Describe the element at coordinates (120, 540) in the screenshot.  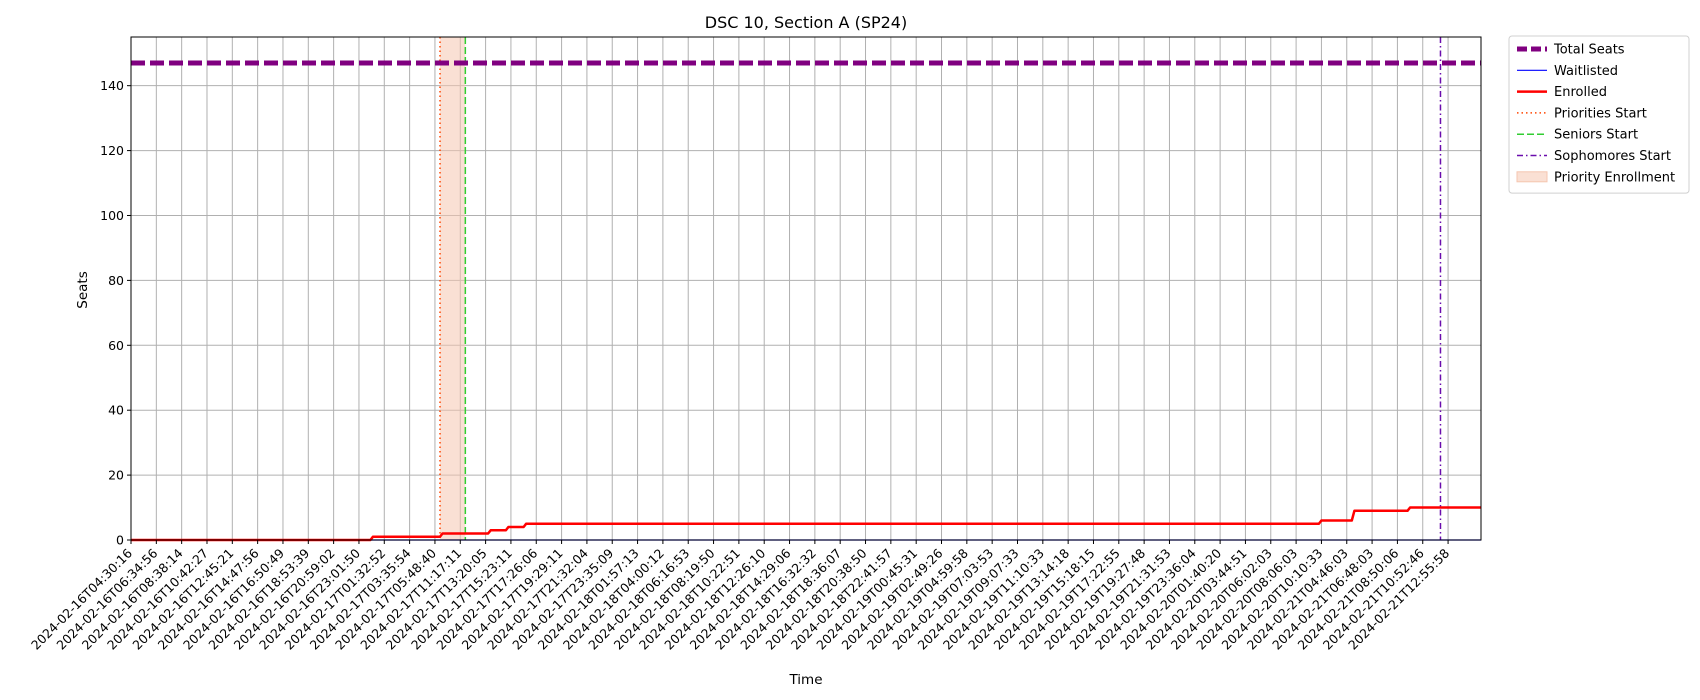
I see `y-tick-label: 0` at that location.